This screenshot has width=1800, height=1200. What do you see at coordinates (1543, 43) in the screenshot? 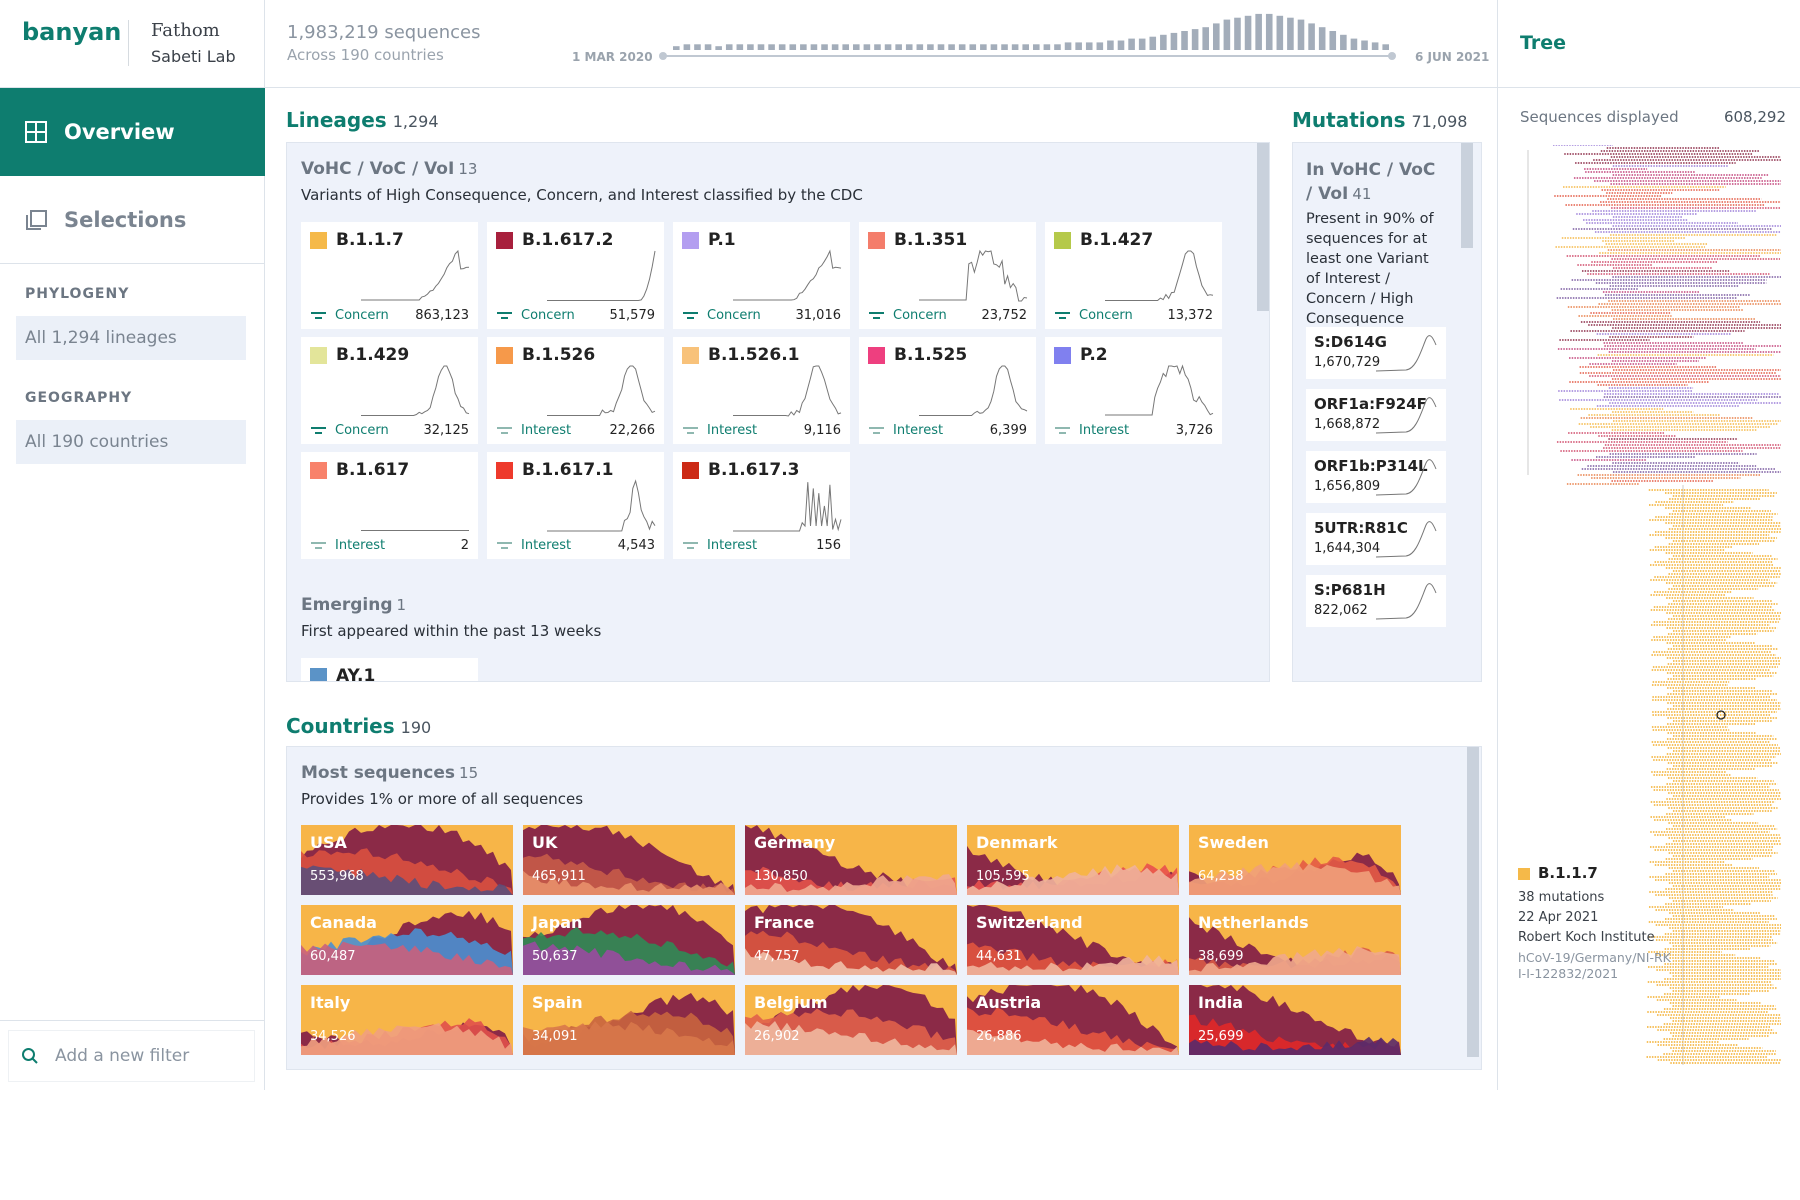
I see `tree-title: Tree` at bounding box center [1543, 43].